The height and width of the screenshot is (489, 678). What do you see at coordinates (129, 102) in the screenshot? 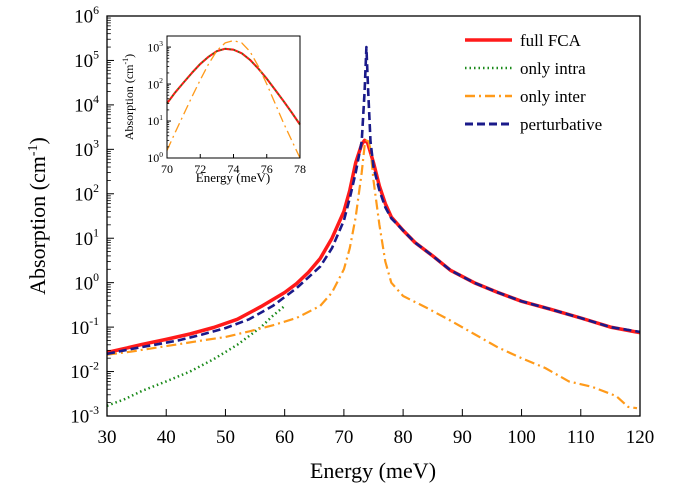
I see `inset-y-axis-title-base: Absorption (cm` at bounding box center [129, 102].